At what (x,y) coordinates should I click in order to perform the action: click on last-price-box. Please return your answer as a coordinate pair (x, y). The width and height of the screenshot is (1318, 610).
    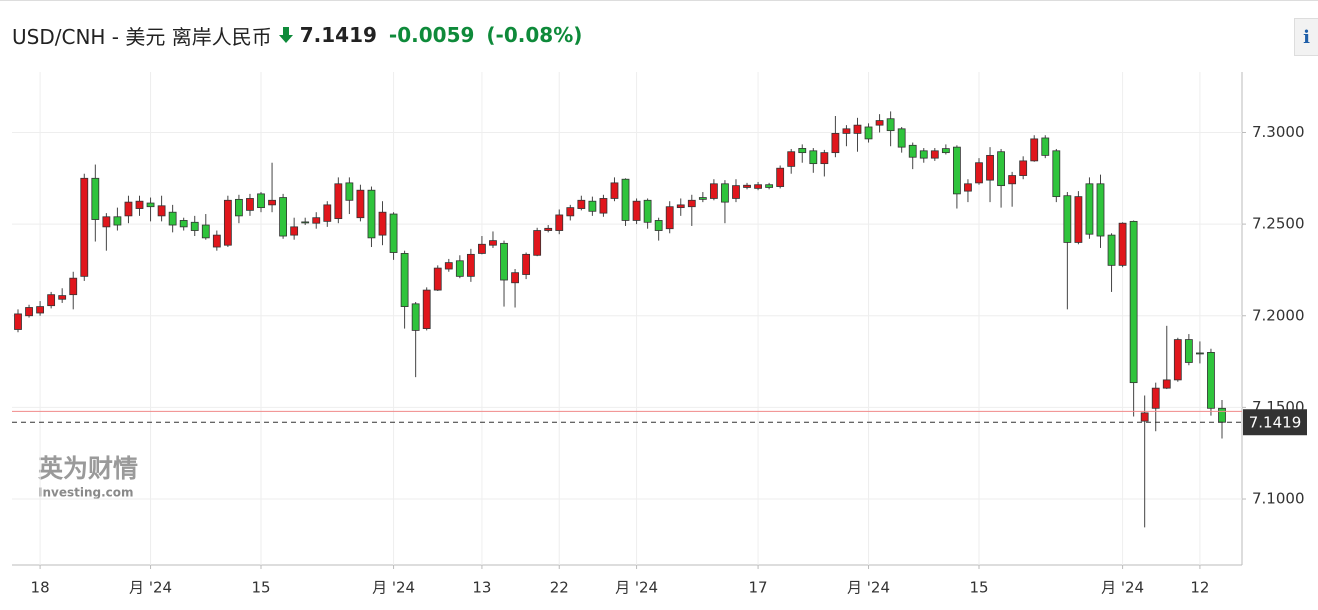
    Looking at the image, I should click on (1275, 422).